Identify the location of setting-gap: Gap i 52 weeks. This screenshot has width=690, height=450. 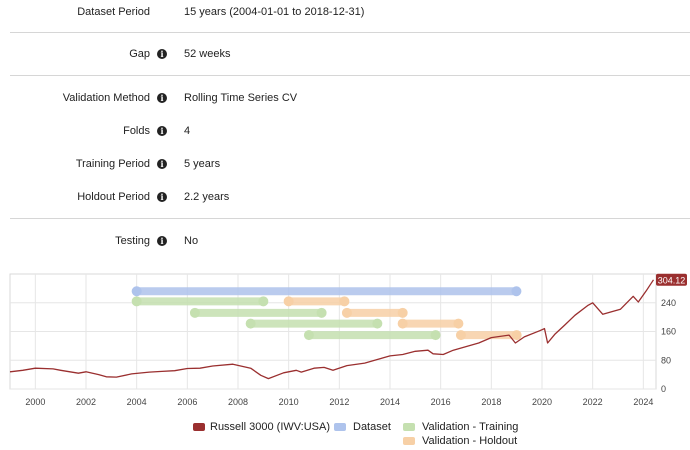
(345, 54).